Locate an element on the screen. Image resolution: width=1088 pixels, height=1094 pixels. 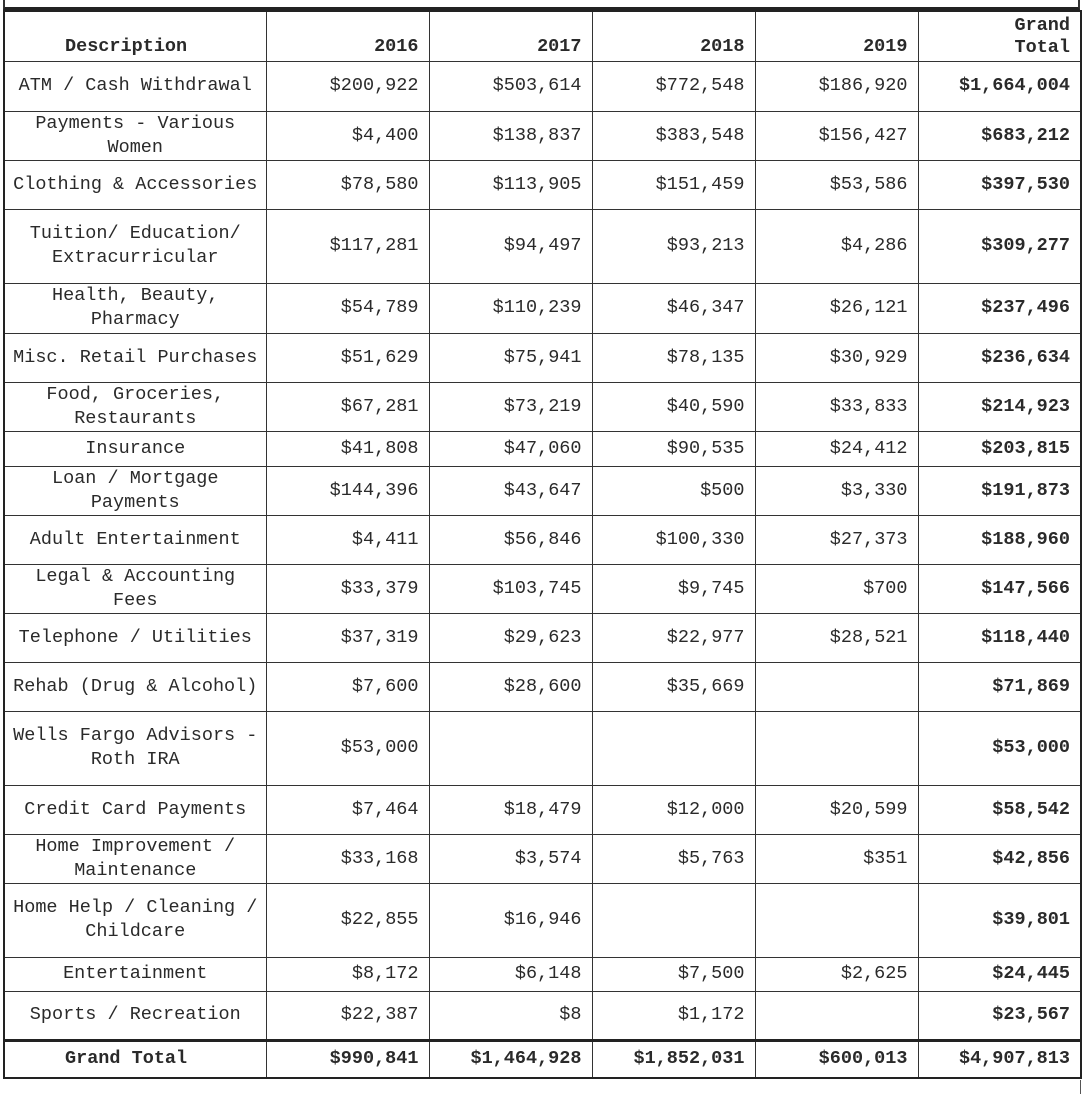
row-value-2018: $35,669 is located at coordinates (673, 686).